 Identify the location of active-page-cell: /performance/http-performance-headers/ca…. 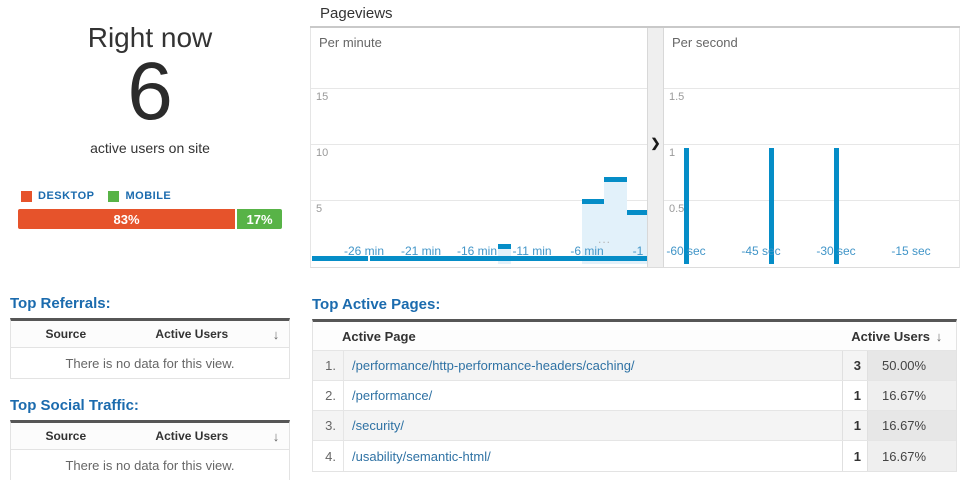
(593, 365).